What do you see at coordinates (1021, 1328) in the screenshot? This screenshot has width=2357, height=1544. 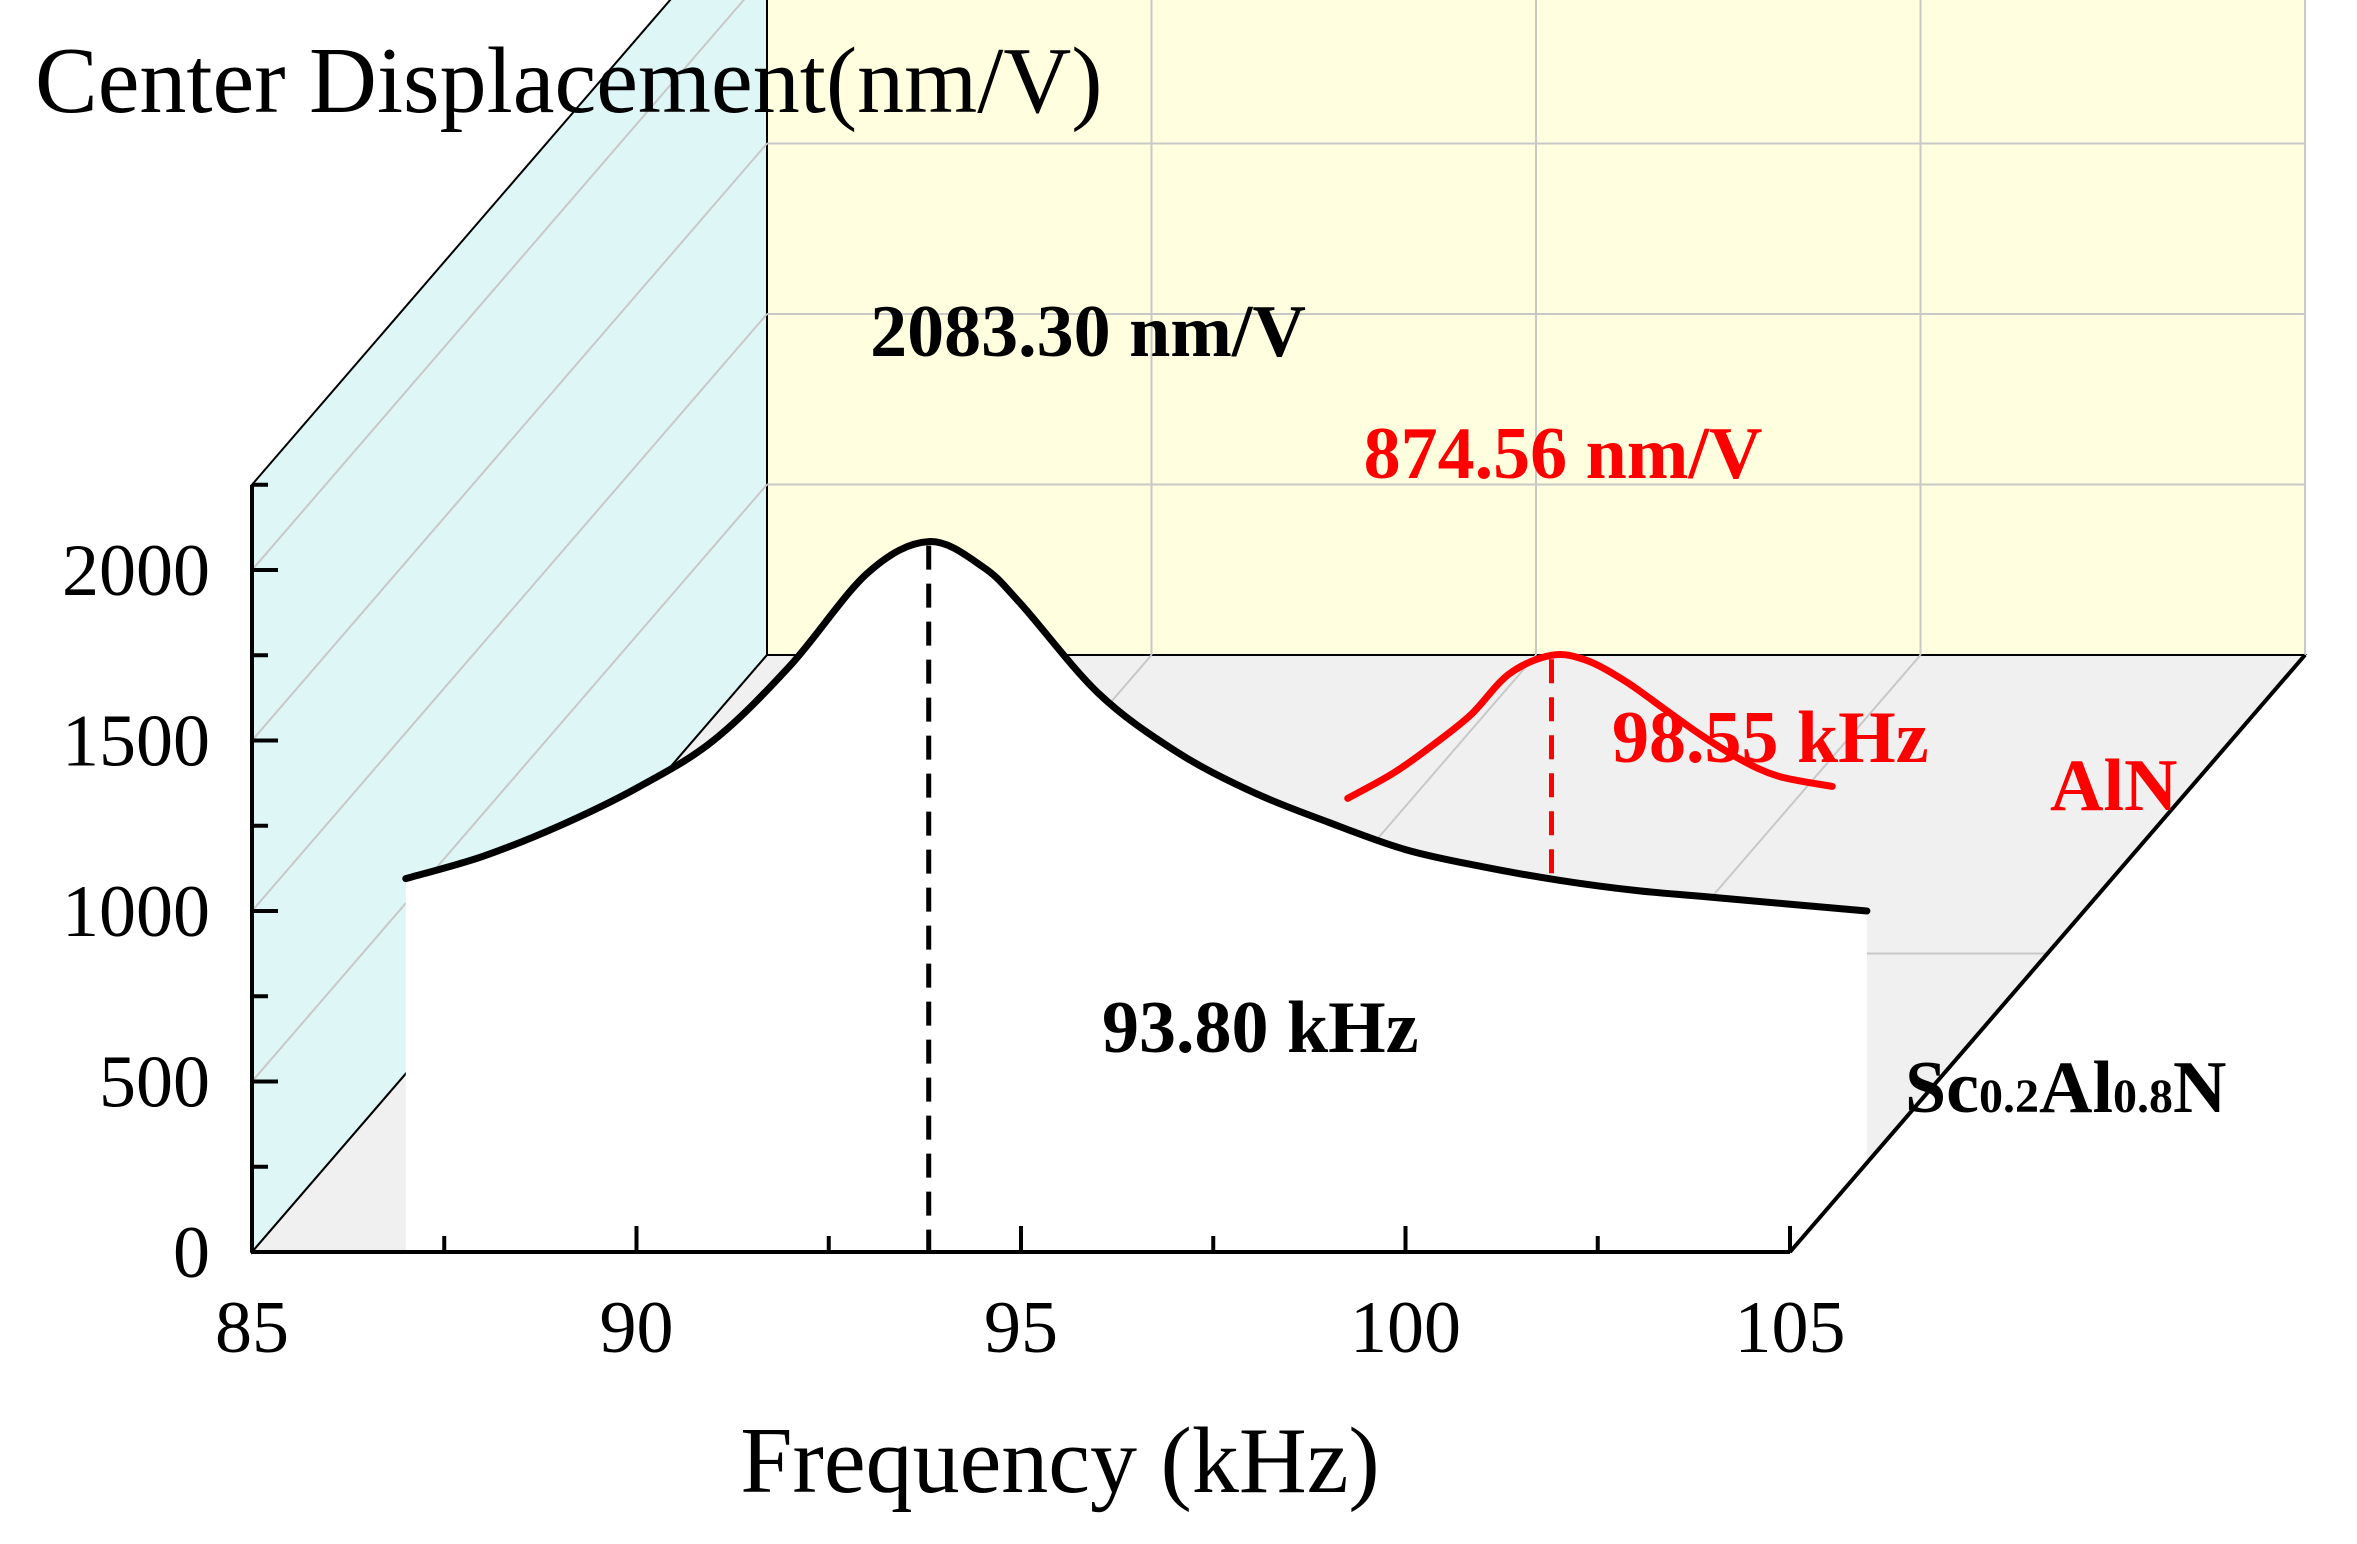 I see `x-tick-label-95: 95` at bounding box center [1021, 1328].